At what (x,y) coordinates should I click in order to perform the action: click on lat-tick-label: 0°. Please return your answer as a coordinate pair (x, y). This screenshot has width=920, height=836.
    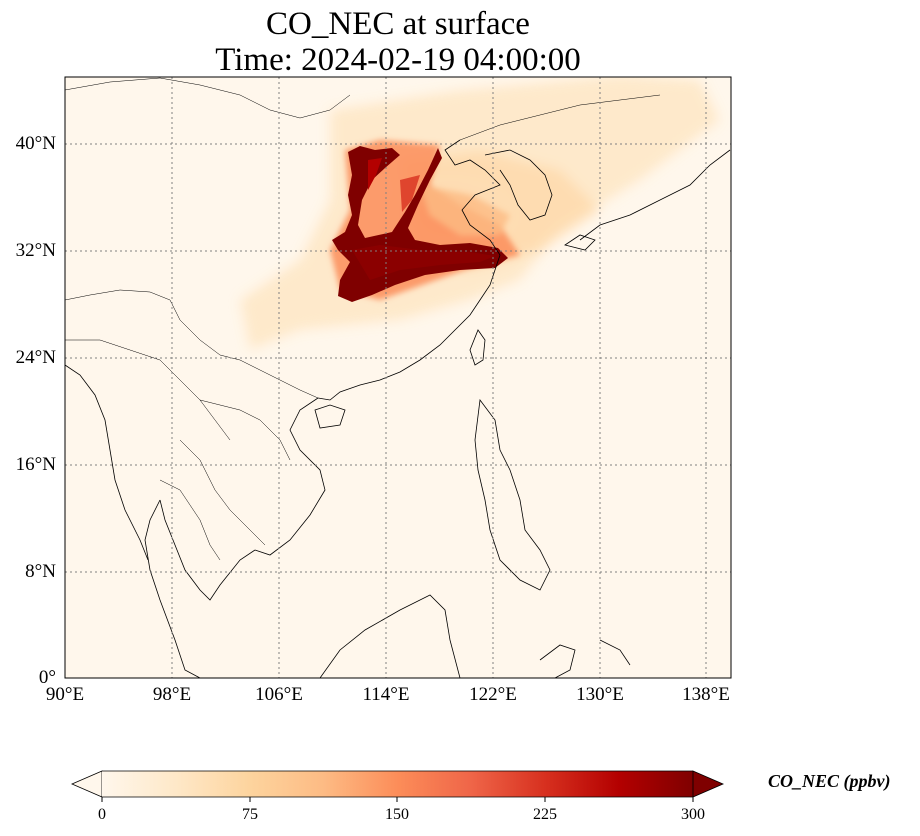
    Looking at the image, I should click on (47, 677).